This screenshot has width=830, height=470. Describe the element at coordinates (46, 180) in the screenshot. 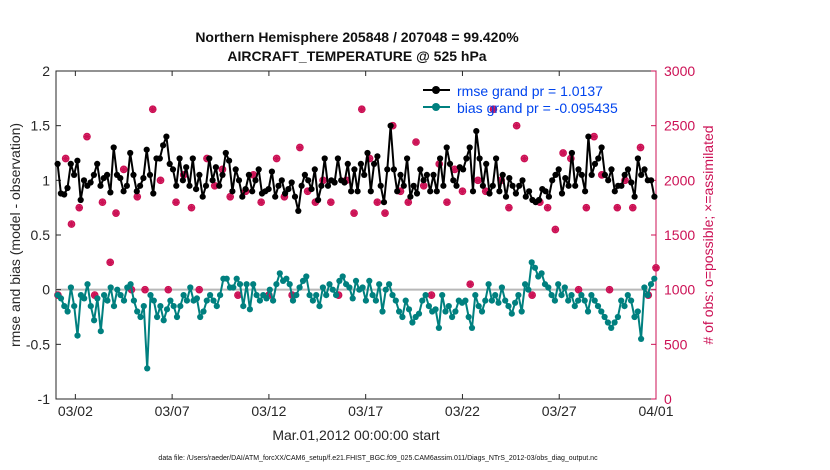

I see `y-tick-left-label: 1` at that location.